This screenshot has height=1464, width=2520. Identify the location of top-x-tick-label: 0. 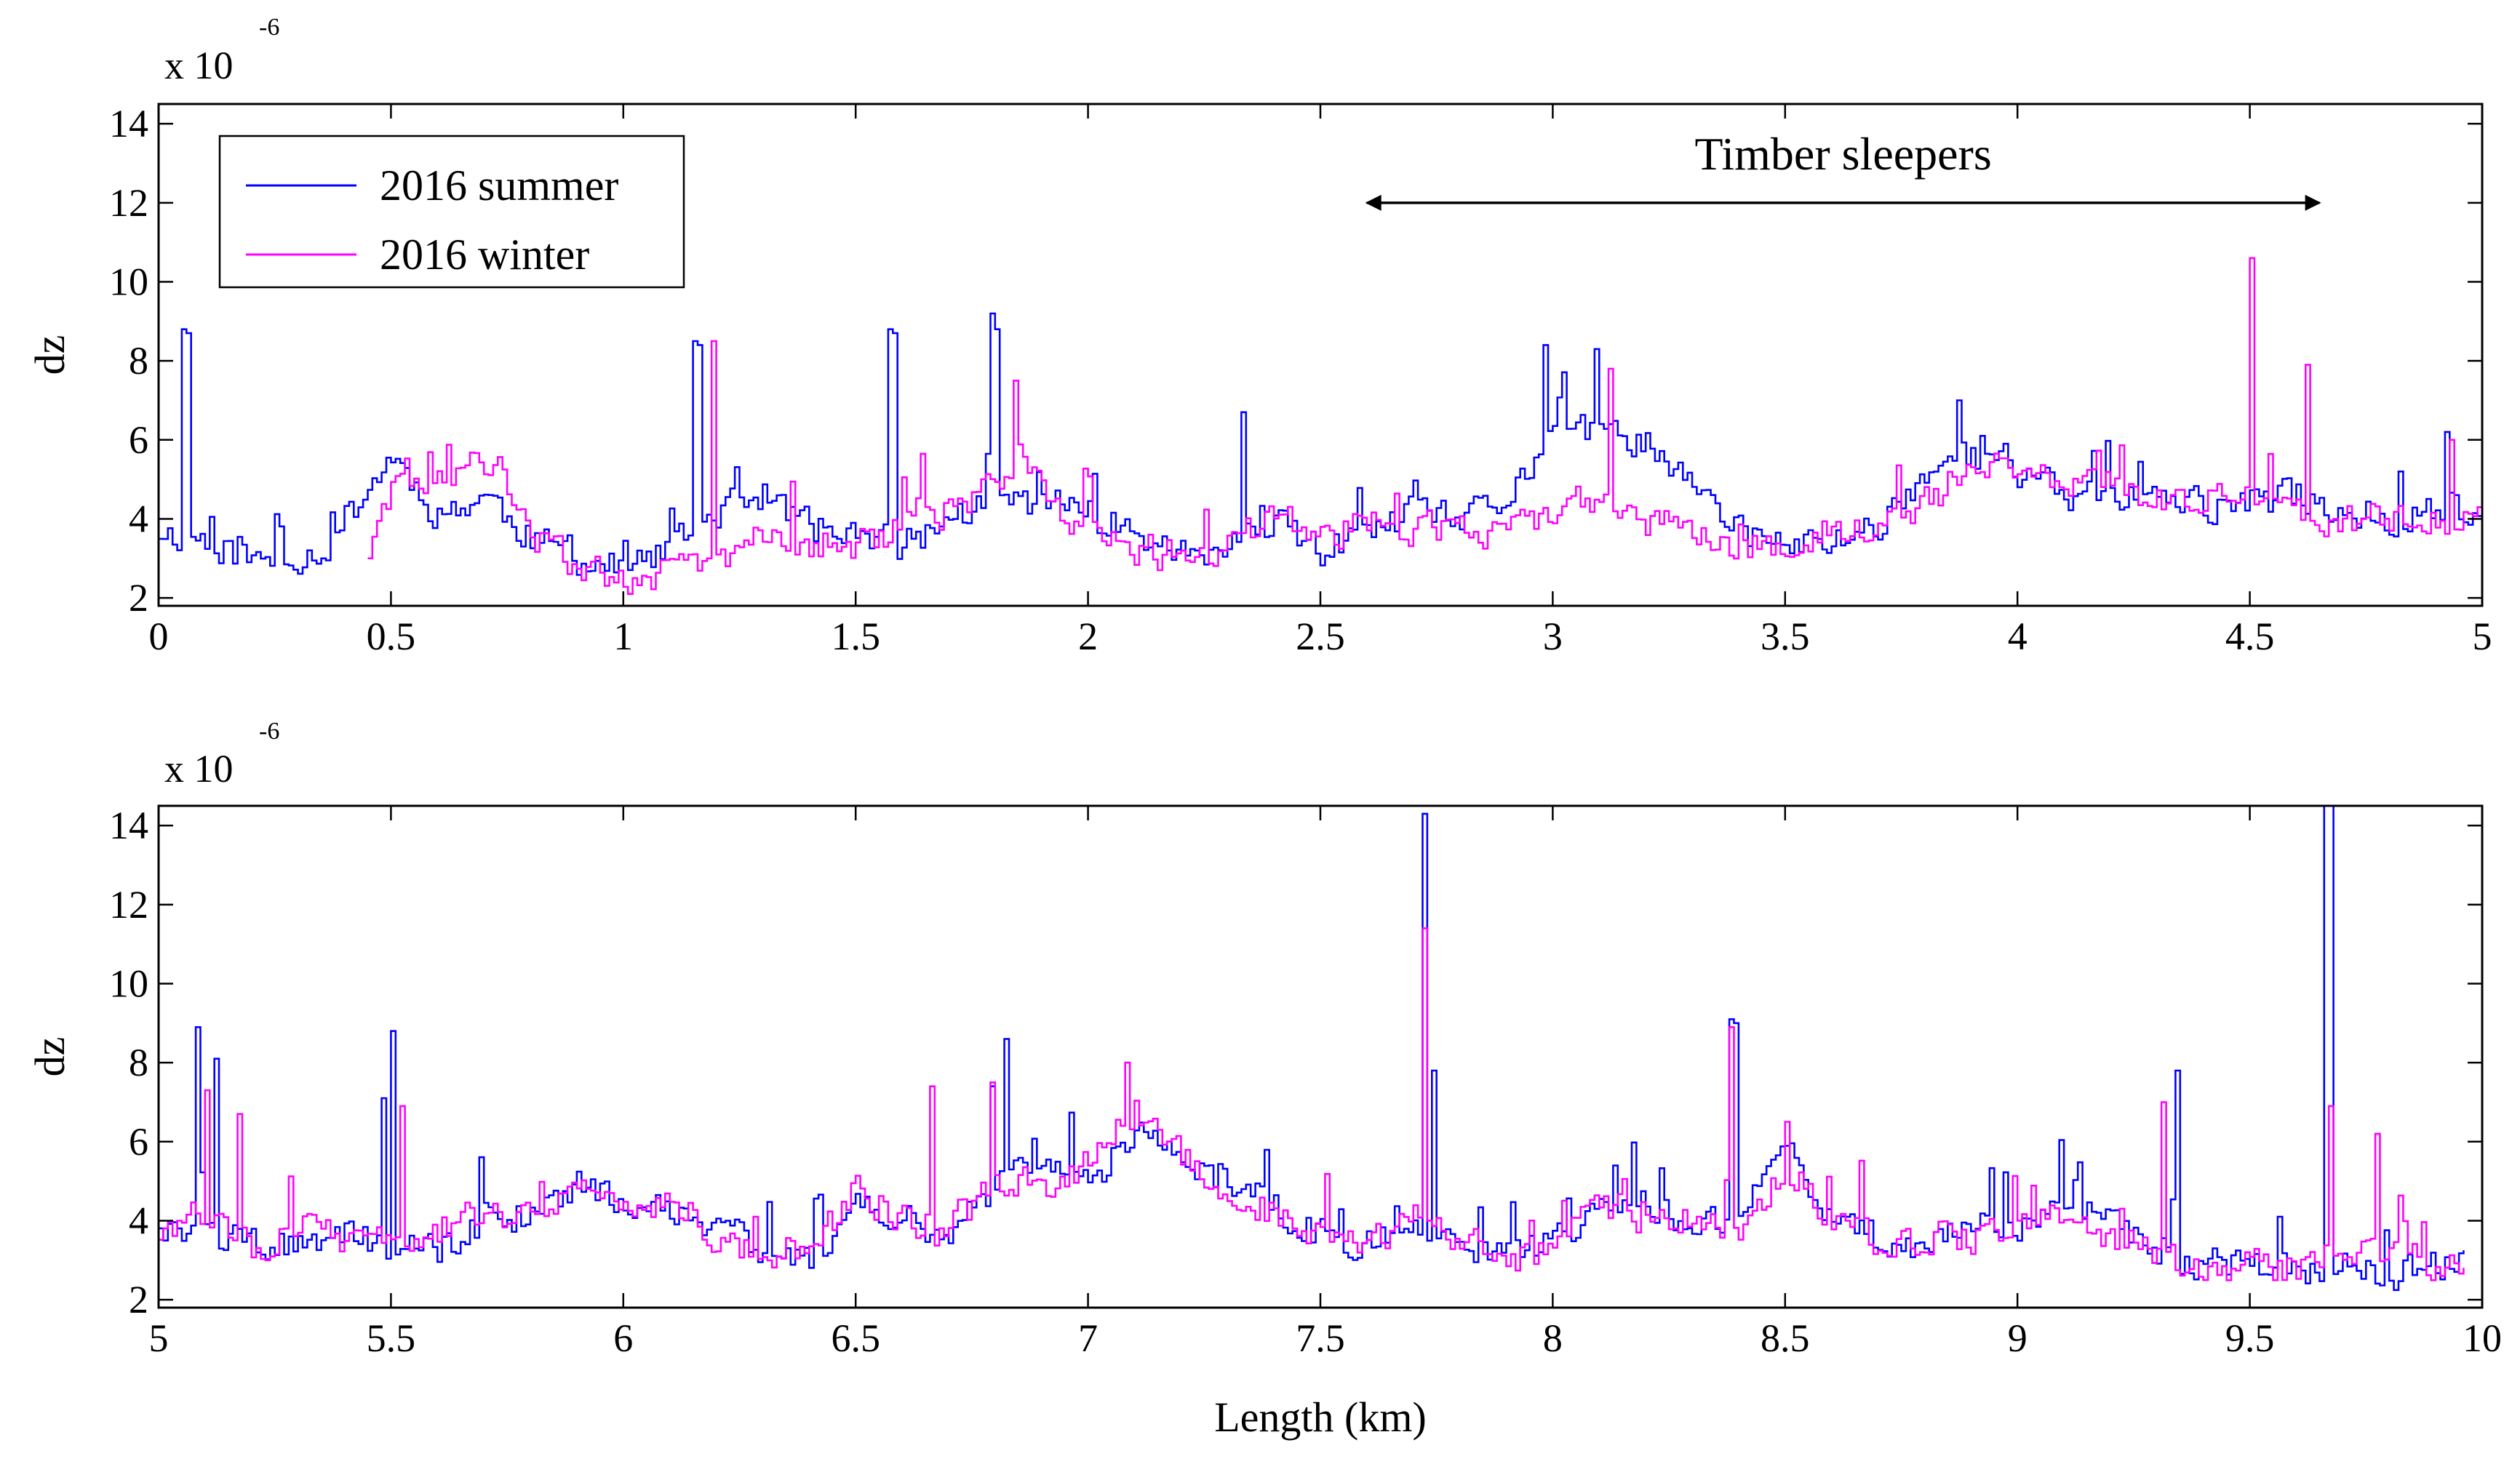
(159, 636).